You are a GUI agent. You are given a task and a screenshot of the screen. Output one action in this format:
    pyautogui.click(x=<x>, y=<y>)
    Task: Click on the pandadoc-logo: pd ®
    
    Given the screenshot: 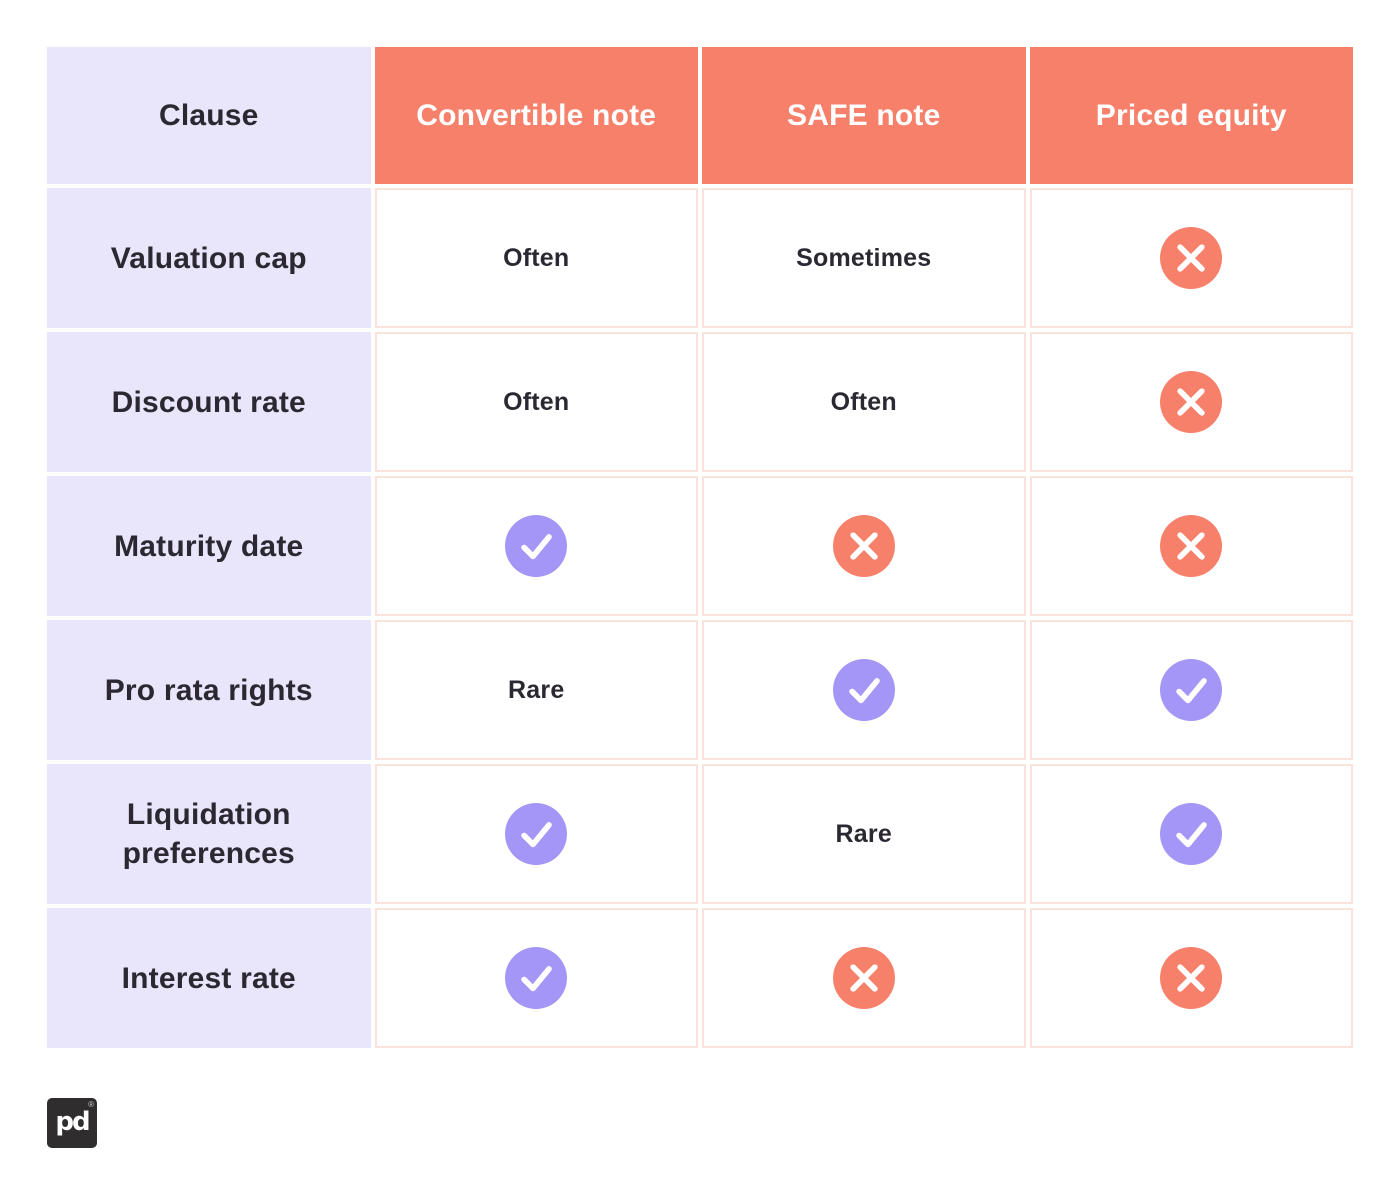 What is the action you would take?
    pyautogui.click(x=72, y=1123)
    